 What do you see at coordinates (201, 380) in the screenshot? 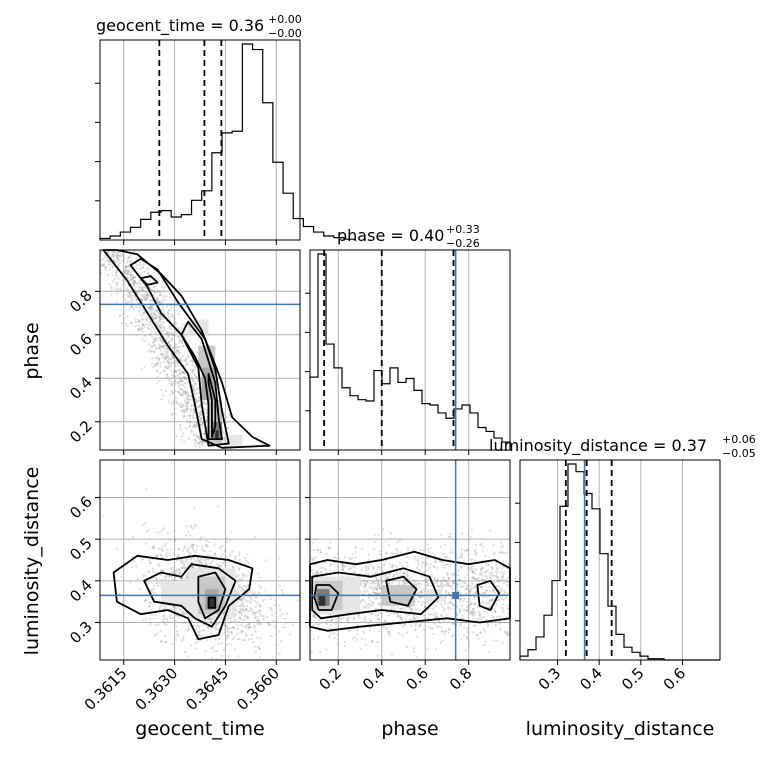
I see `panel-geocent-time-vs-phase-contour` at bounding box center [201, 380].